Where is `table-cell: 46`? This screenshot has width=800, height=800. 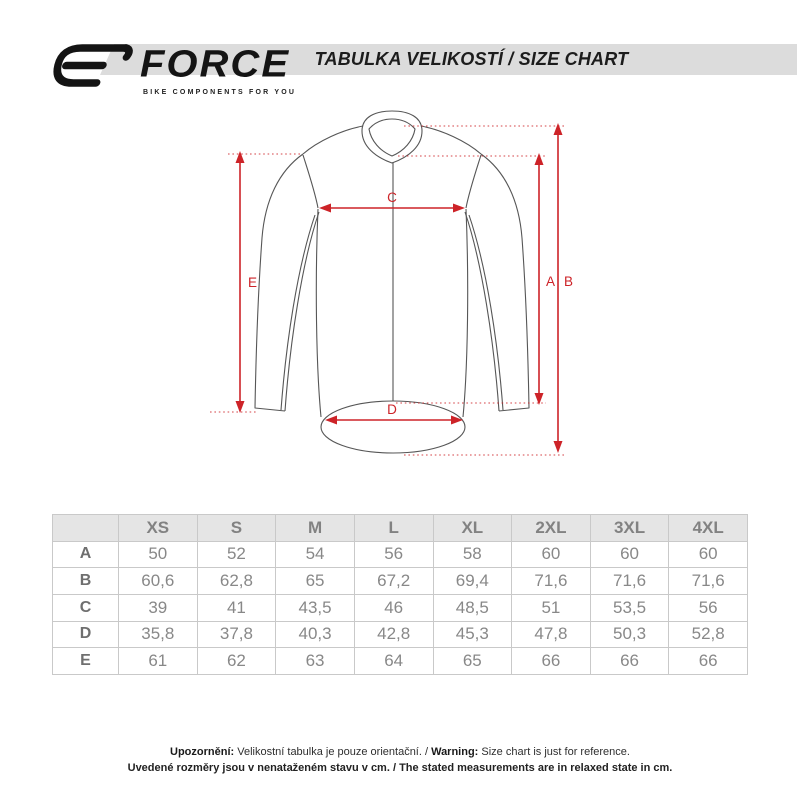
table-cell: 46 is located at coordinates (393, 607).